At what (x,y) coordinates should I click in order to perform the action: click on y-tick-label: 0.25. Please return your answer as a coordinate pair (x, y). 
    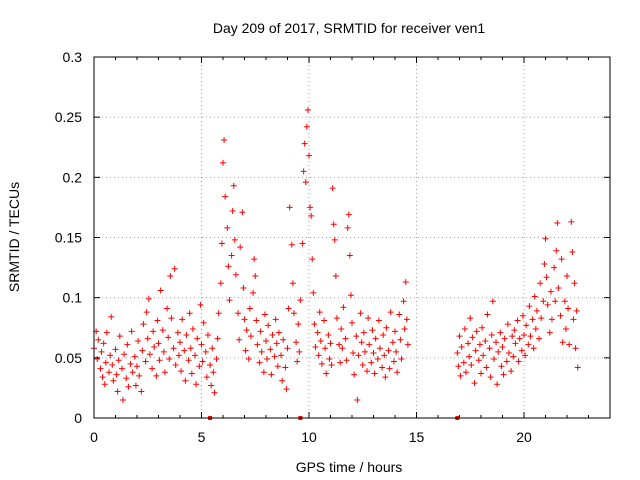
    Looking at the image, I should click on (68, 117).